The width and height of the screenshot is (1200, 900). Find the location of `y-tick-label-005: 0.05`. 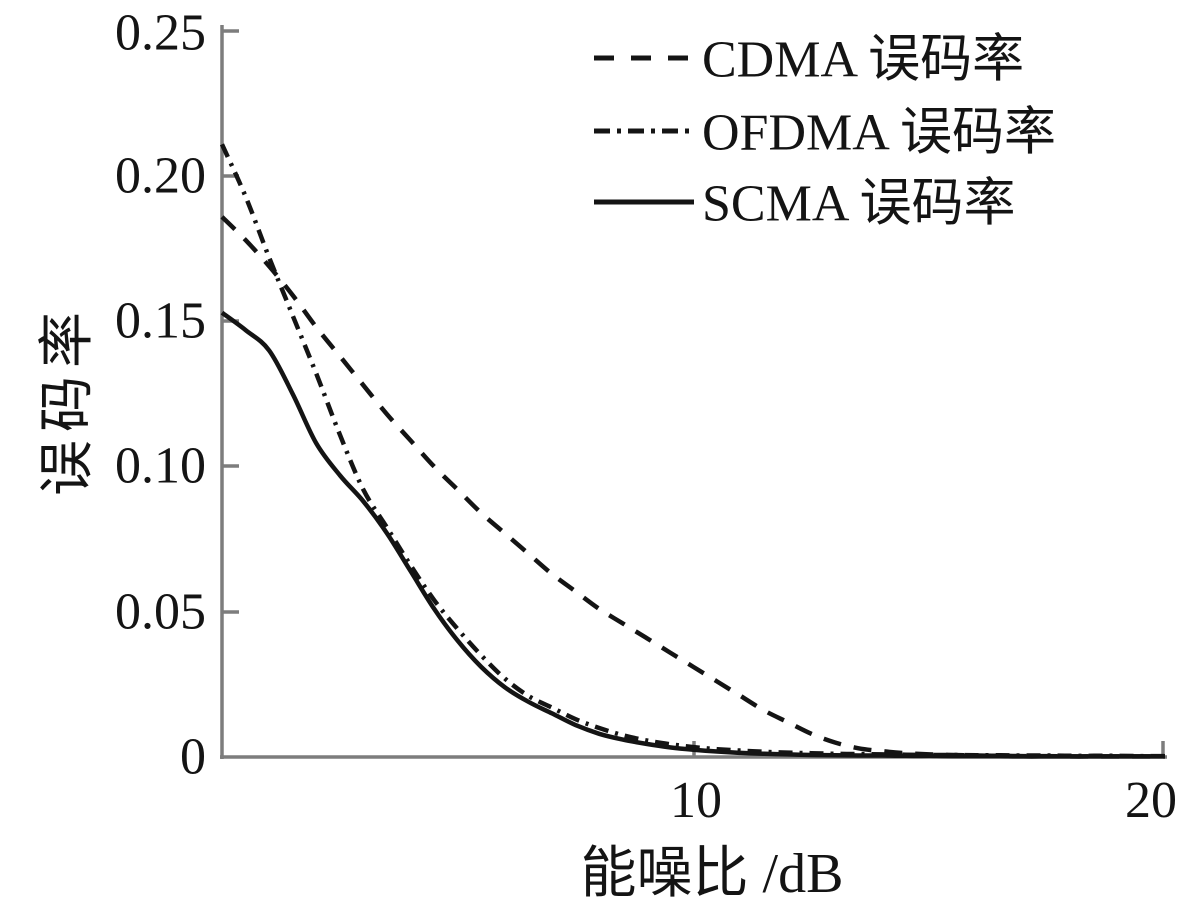

y-tick-label-005: 0.05 is located at coordinates (160, 612).